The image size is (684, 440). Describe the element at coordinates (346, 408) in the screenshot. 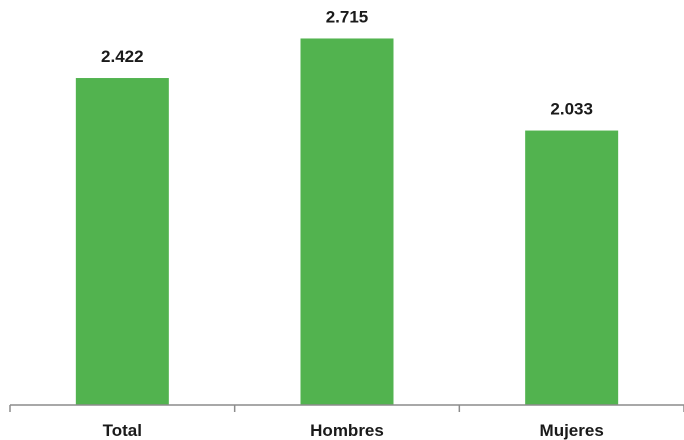

I see `x-axis-ticks-group` at that location.